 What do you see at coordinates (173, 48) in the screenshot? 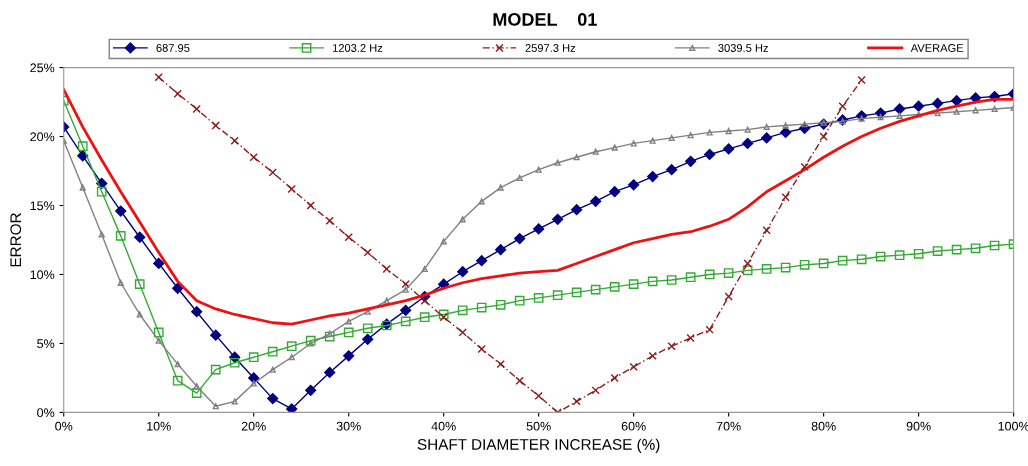
I see `legend-label: 687.95` at bounding box center [173, 48].